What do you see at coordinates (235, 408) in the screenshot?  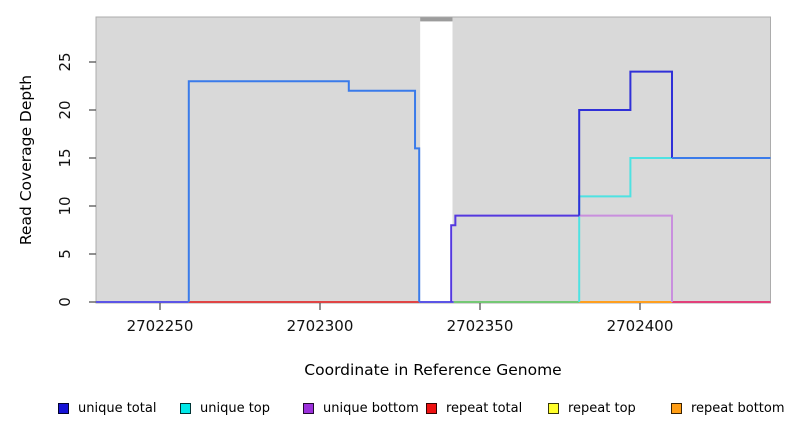 I see `legend-label: unique top` at bounding box center [235, 408].